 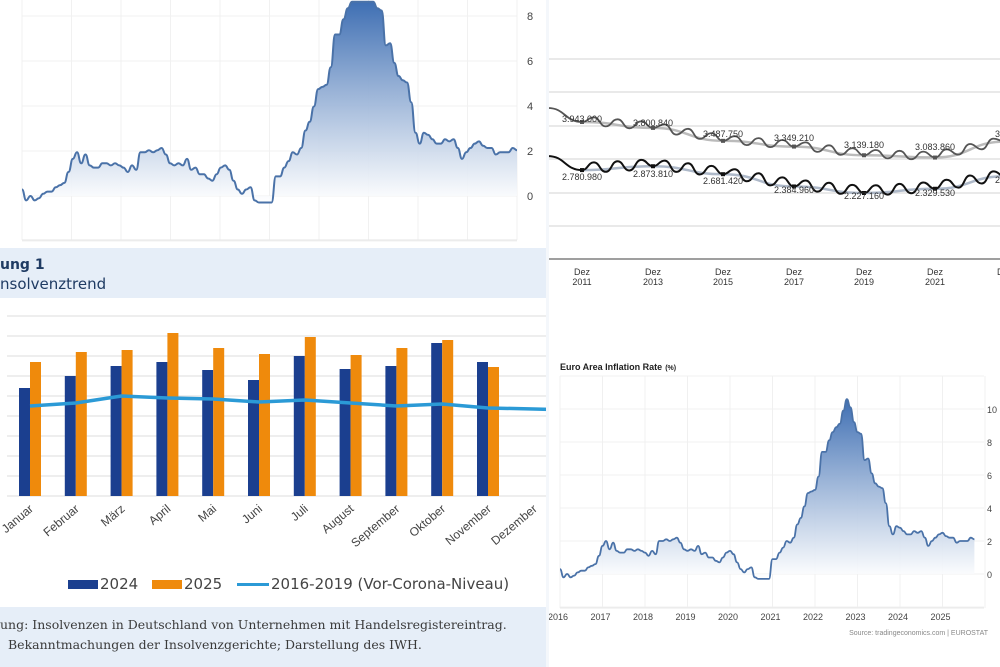 I want to click on x-tick-label: 2021, so click(x=771, y=617).